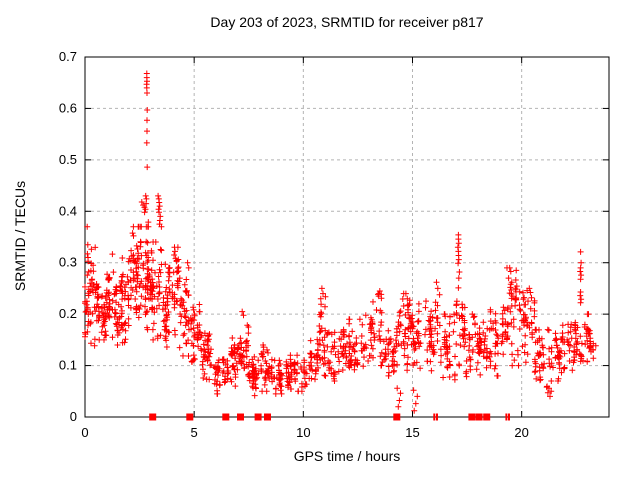 The width and height of the screenshot is (640, 480). I want to click on x-tick-label: 5, so click(194, 432).